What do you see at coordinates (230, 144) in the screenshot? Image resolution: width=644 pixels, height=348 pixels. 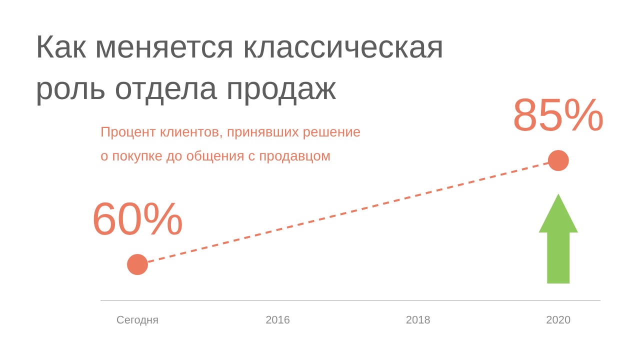 I see `chart-subtitle: Процент клиентов, принявших решение о покупке до общения с продавцом` at bounding box center [230, 144].